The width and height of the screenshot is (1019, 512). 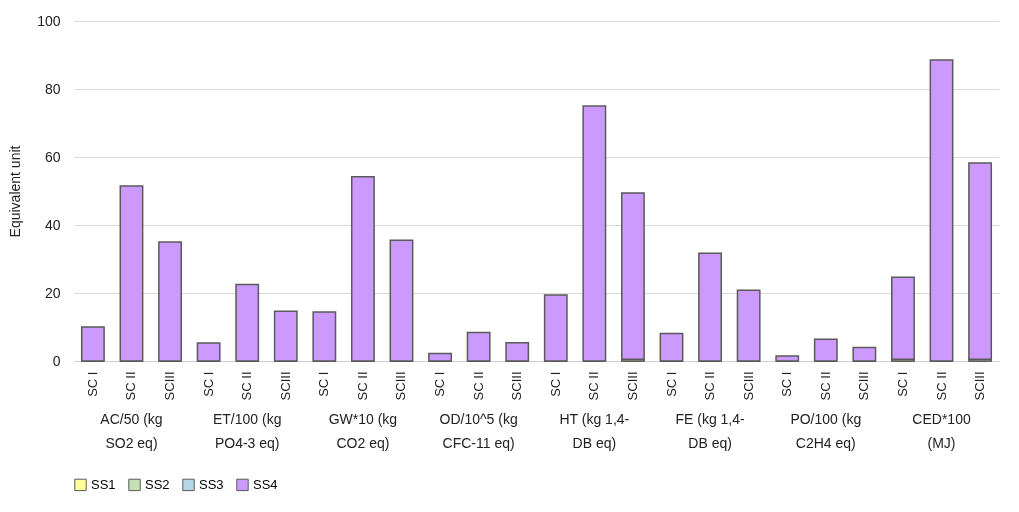 What do you see at coordinates (56, 360) in the screenshot?
I see `y-tick-label: 0` at bounding box center [56, 360].